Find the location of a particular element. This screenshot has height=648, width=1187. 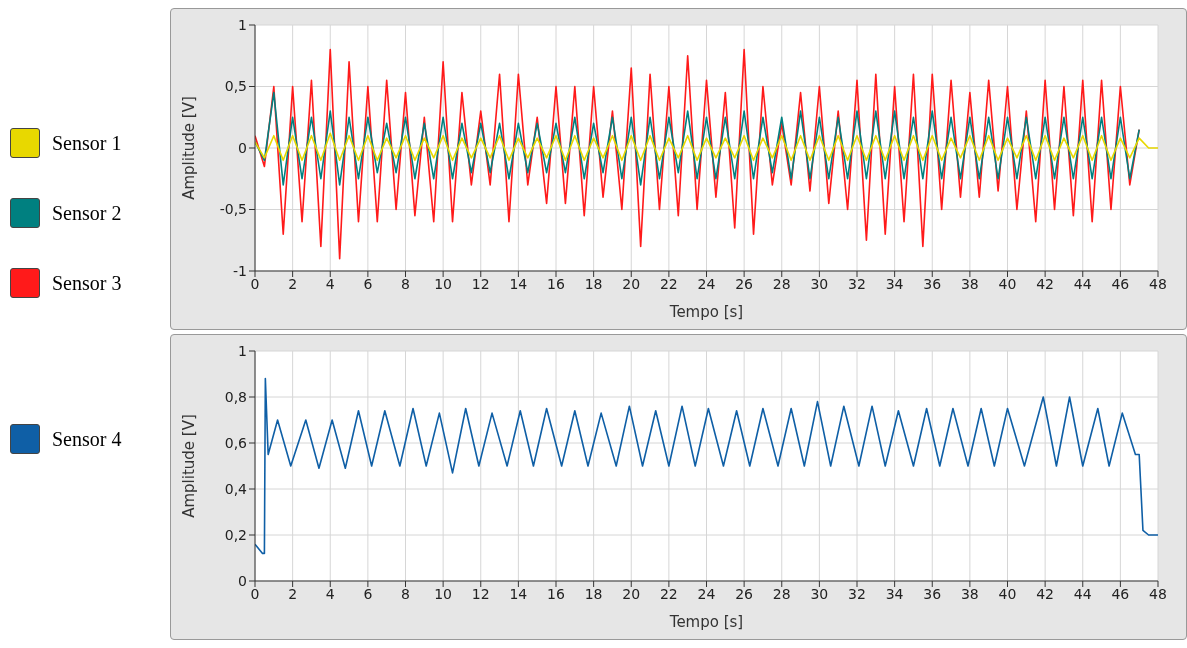

y-tick-label: -1 is located at coordinates (240, 270).